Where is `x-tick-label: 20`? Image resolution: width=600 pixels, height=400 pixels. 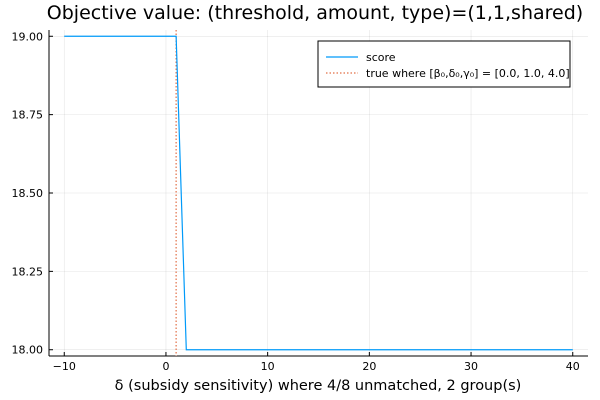 x-tick-label: 20 is located at coordinates (369, 366).